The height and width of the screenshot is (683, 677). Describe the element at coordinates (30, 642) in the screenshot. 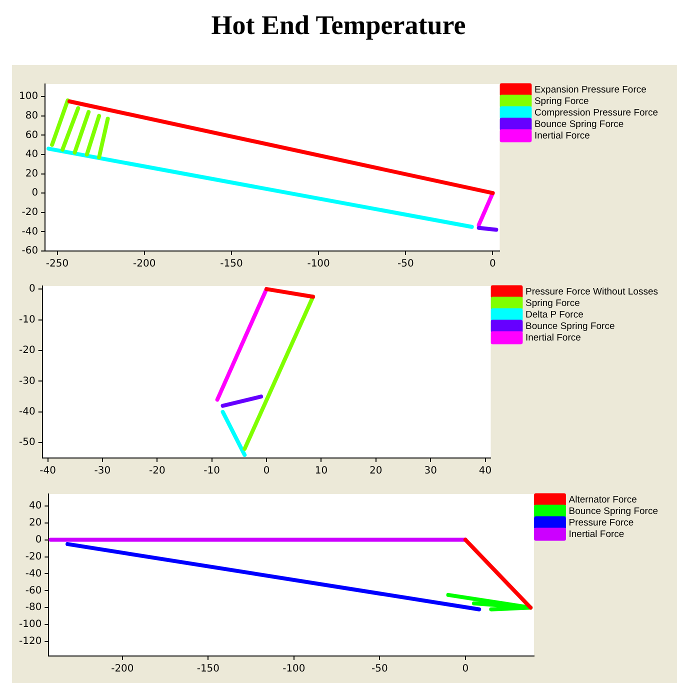

I see `y-tick-label: -120` at that location.